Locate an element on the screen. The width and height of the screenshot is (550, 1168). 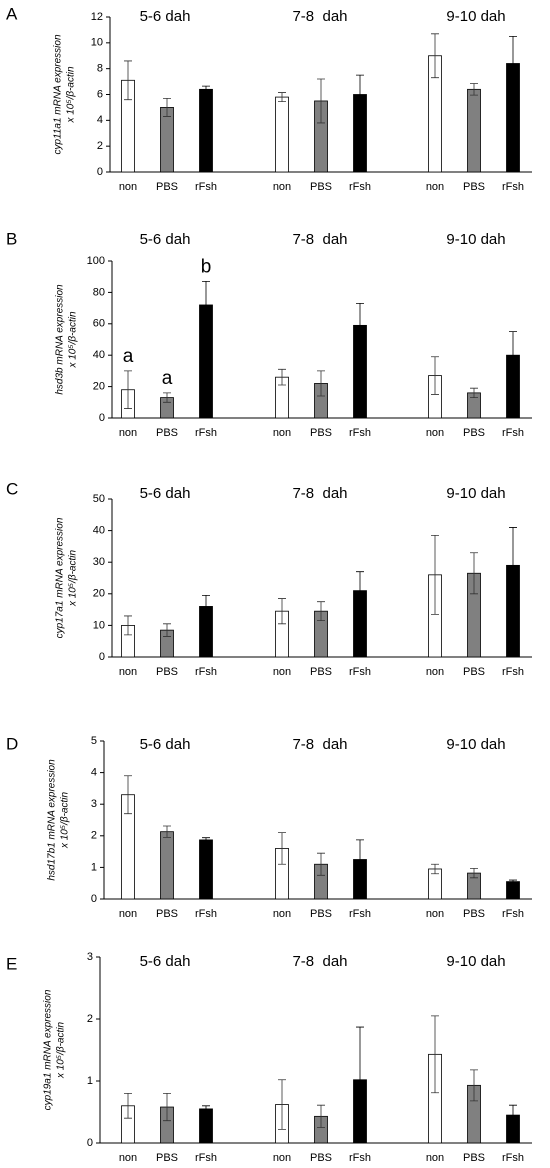
y-tick-label: 3 is located at coordinates (90, 957).